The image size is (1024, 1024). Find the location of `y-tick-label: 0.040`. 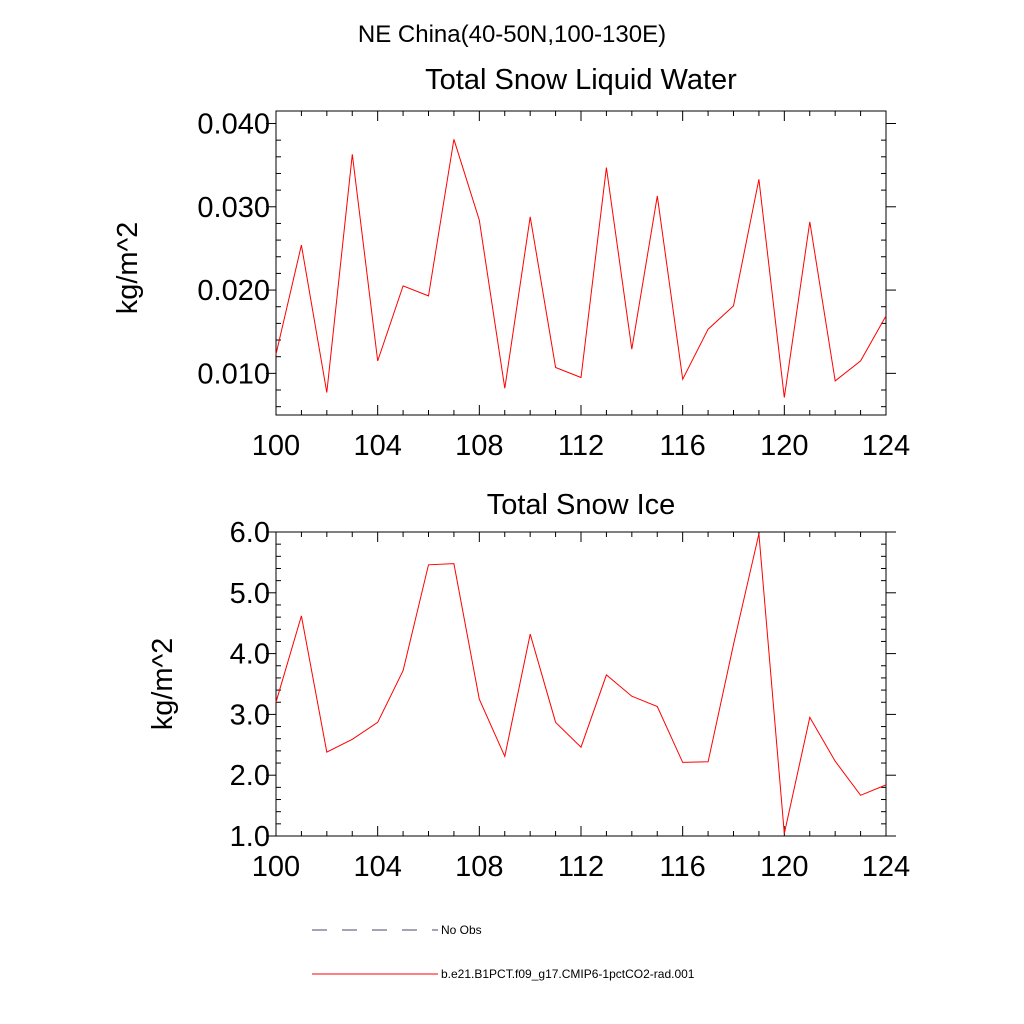

y-tick-label: 0.040 is located at coordinates (233, 124).